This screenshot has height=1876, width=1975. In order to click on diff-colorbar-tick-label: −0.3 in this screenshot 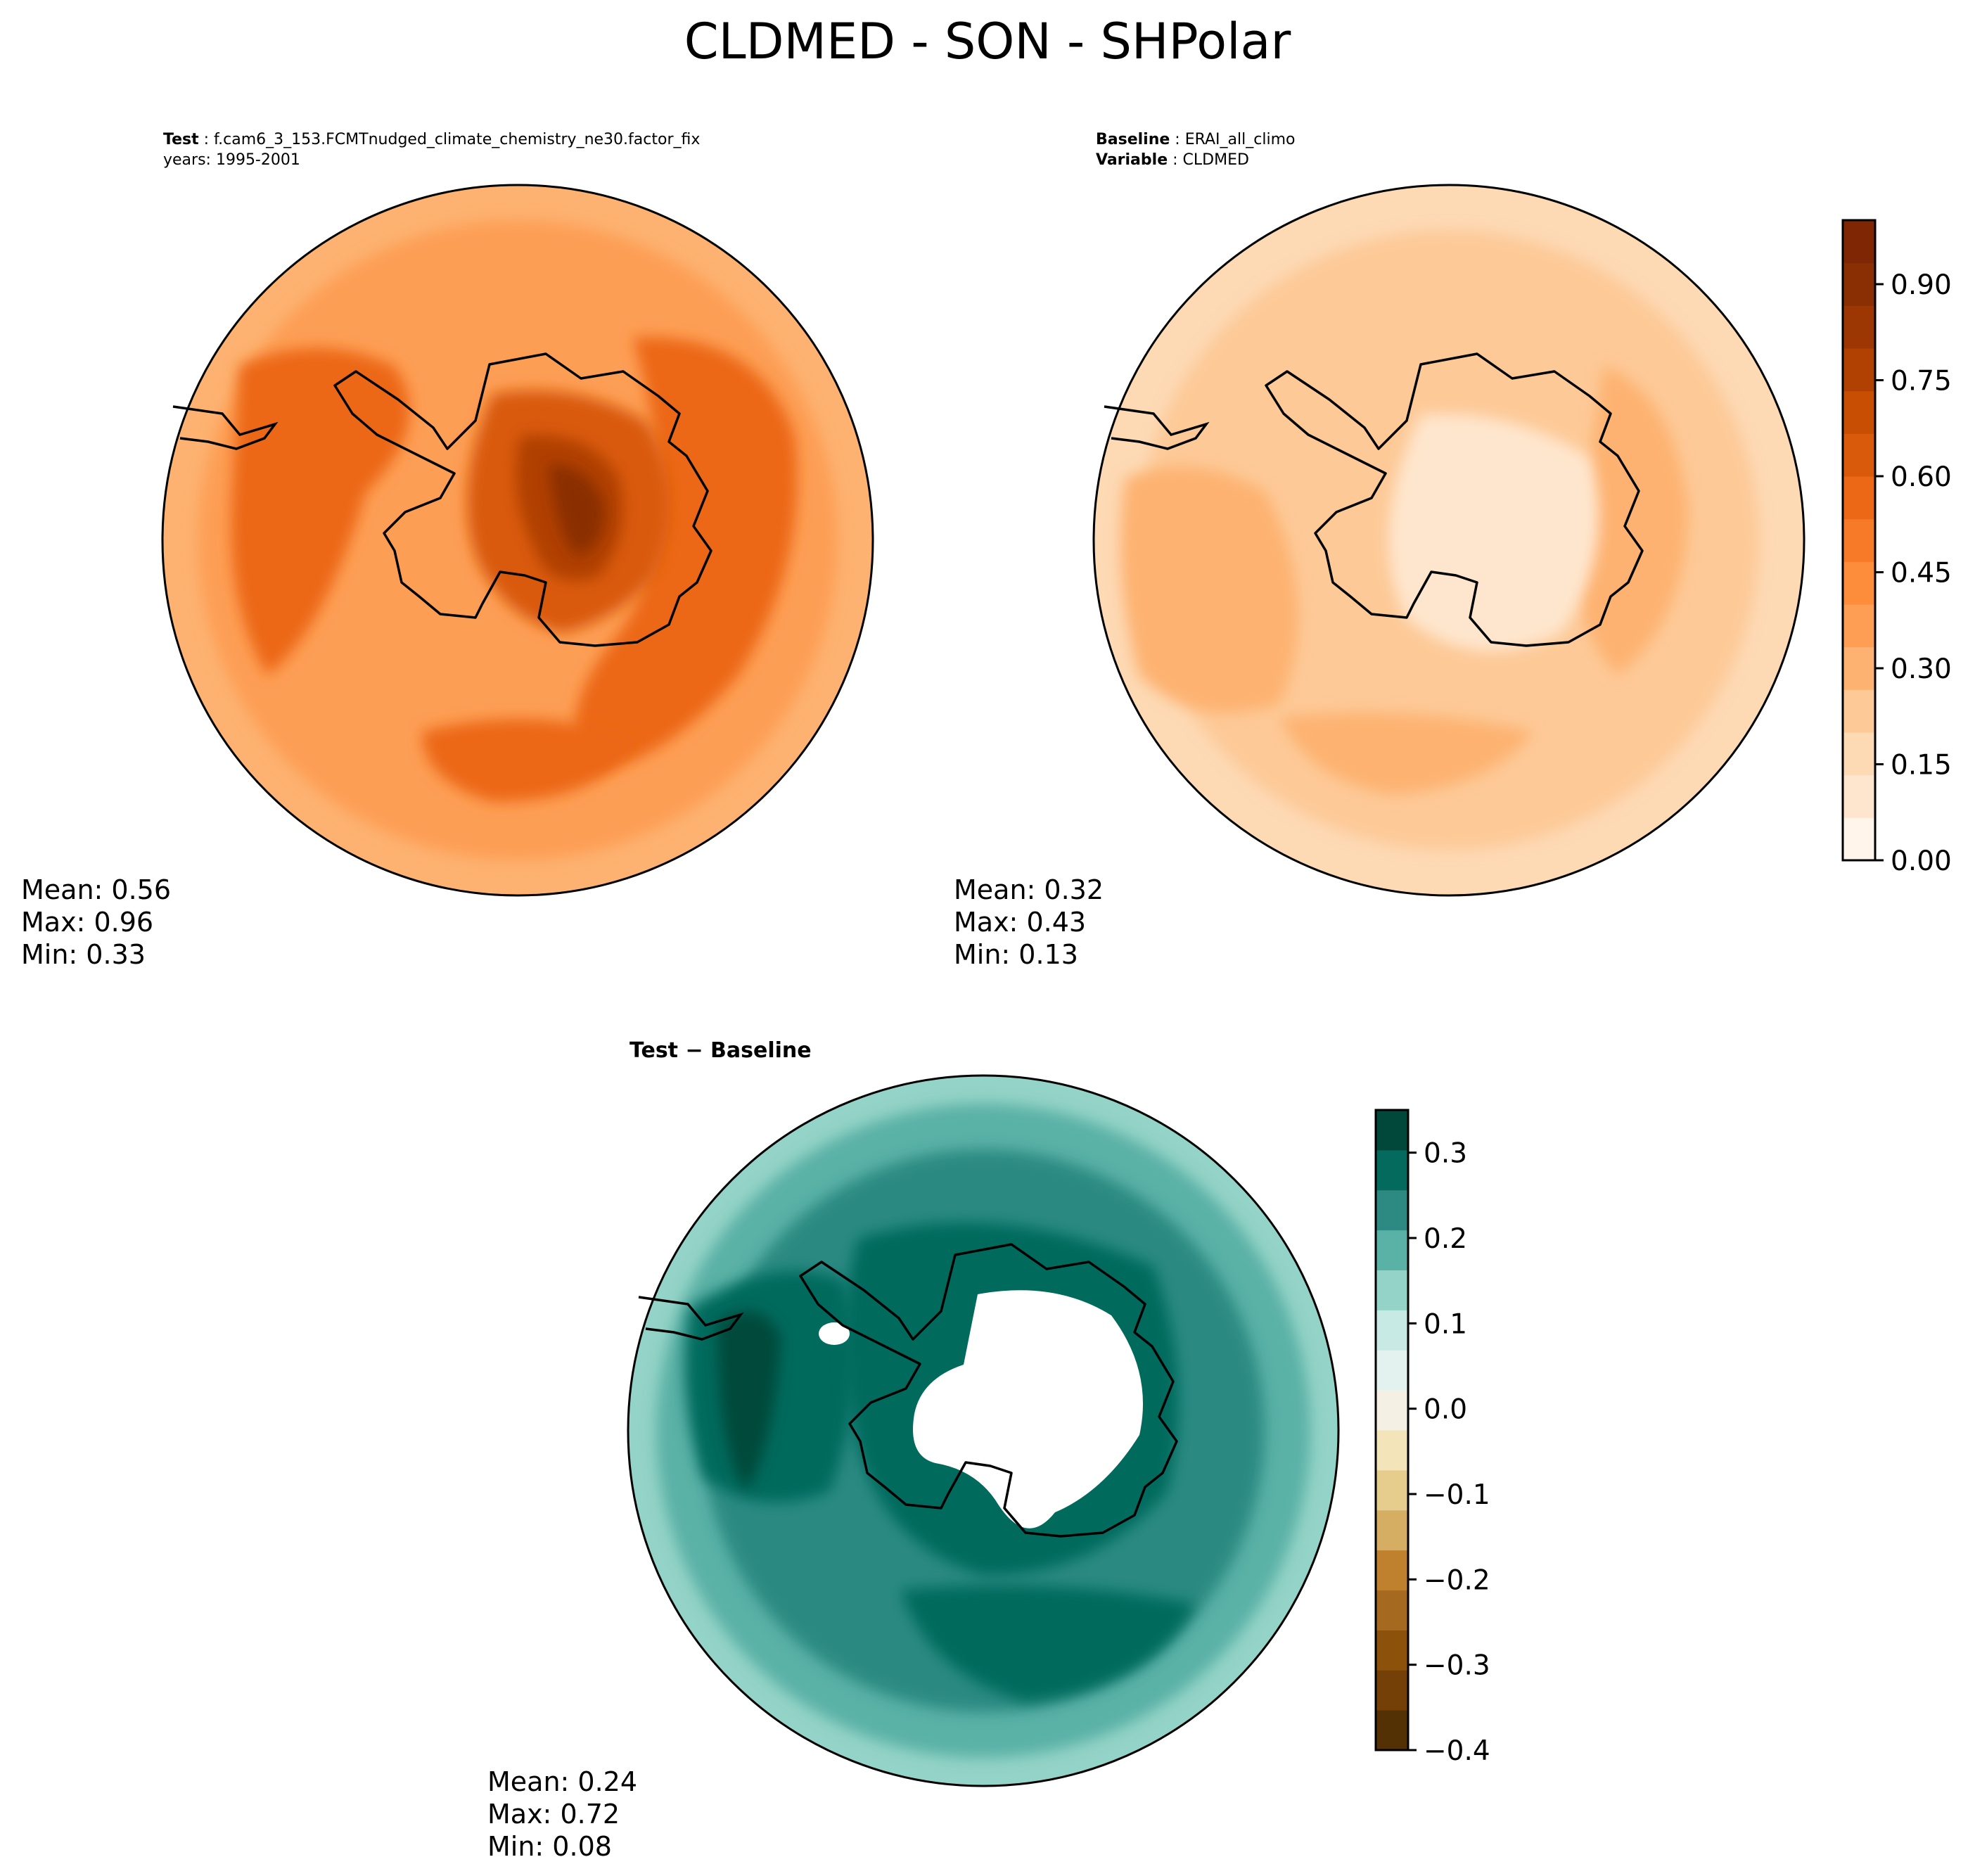, I will do `click(1457, 1666)`.